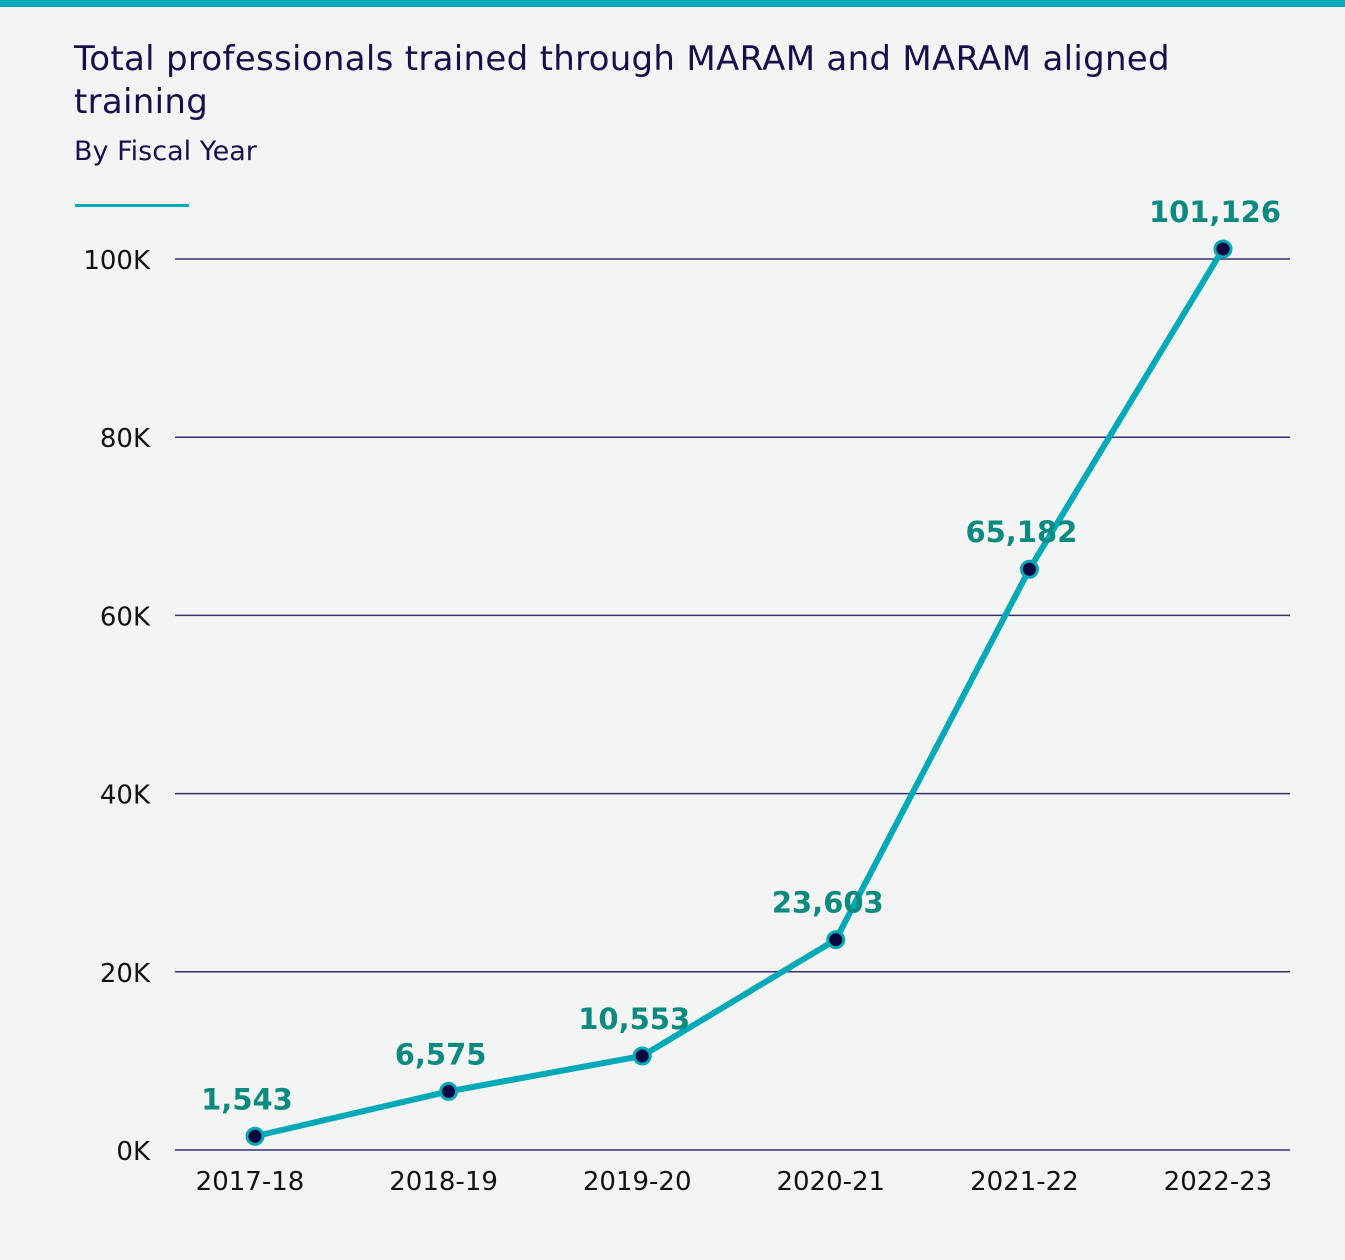 Image resolution: width=1345 pixels, height=1260 pixels. What do you see at coordinates (133, 1152) in the screenshot?
I see `y-tick-label: 0K` at bounding box center [133, 1152].